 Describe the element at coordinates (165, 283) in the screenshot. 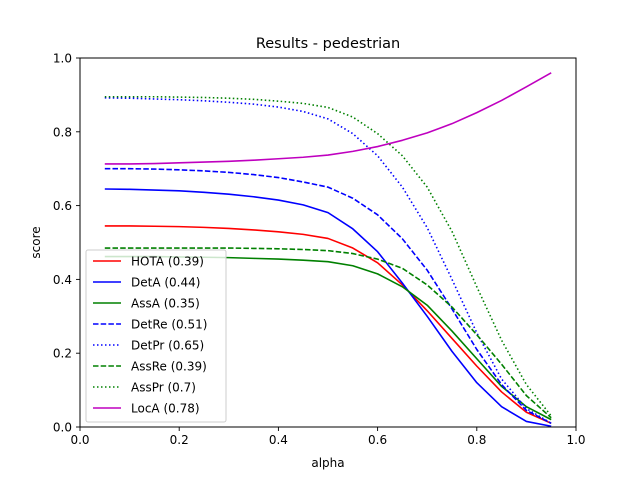

I see `legend-label-1: DetA (0.44)` at that location.